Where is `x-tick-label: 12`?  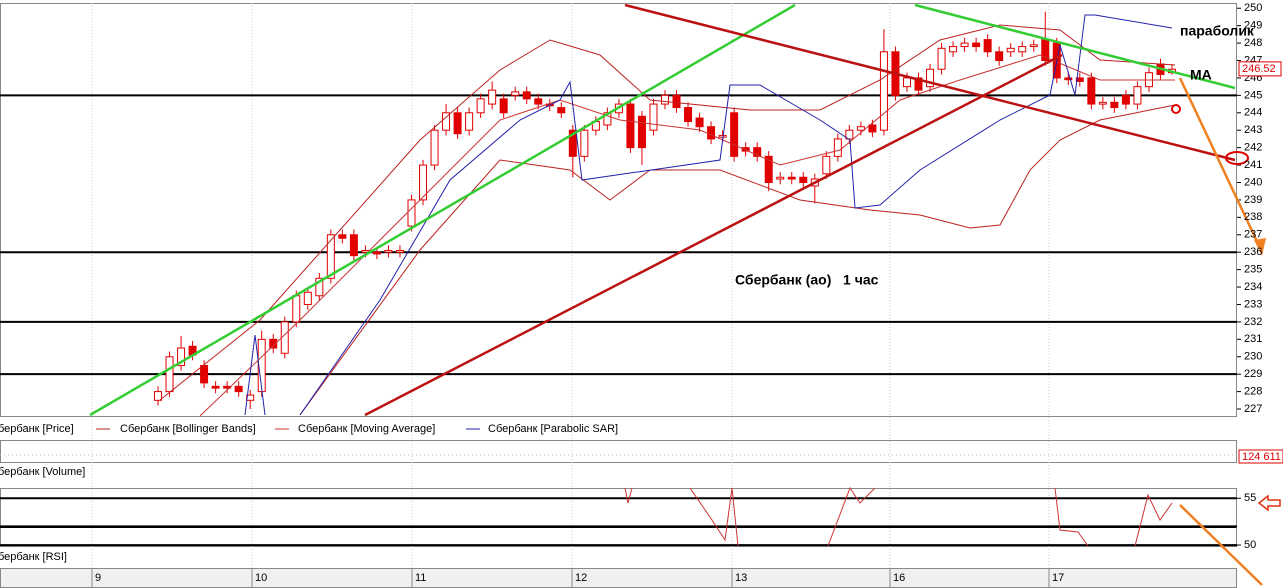 x-tick-label: 12 is located at coordinates (581, 578).